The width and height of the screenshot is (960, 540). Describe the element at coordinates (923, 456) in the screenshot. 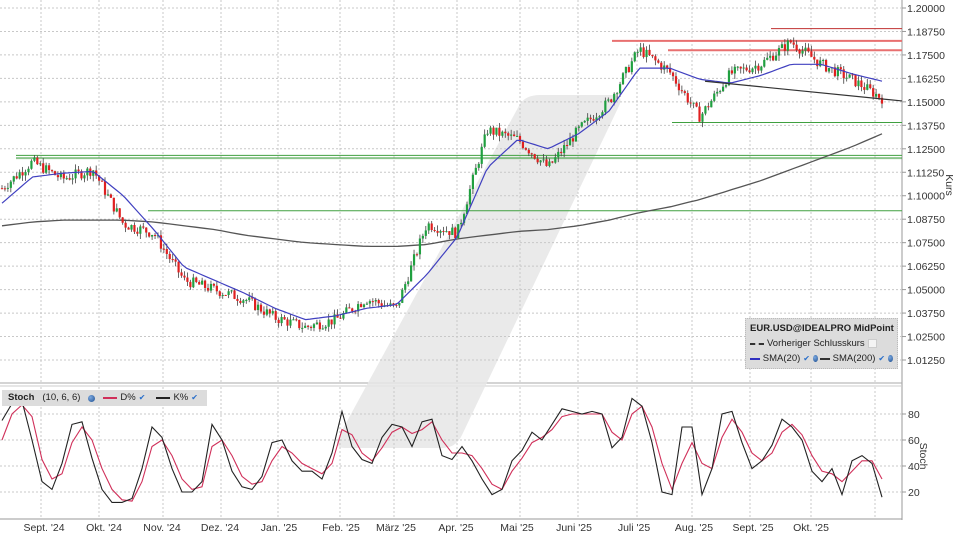

I see `stoch-axis-title: Stoch` at that location.